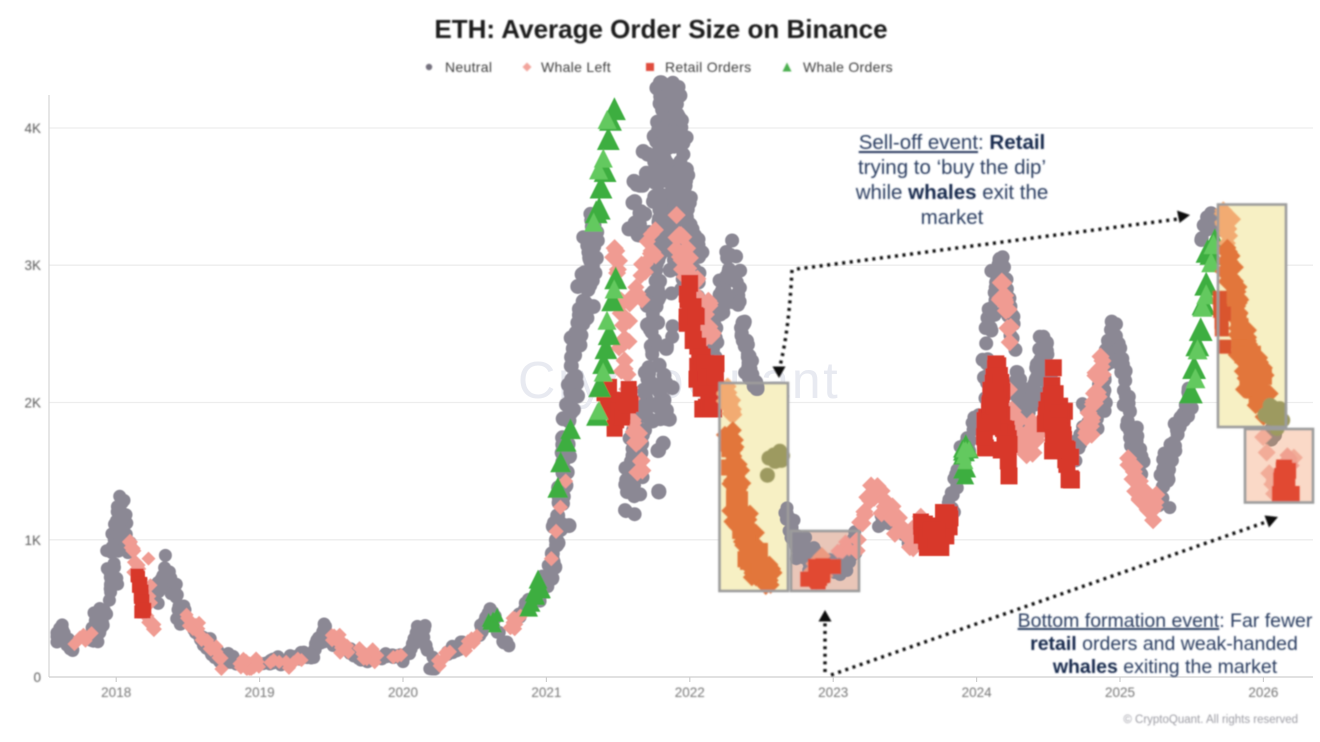 Image resolution: width=1320 pixels, height=742 pixels. What do you see at coordinates (952, 192) in the screenshot?
I see `svg-text: while whales exit the` at bounding box center [952, 192].